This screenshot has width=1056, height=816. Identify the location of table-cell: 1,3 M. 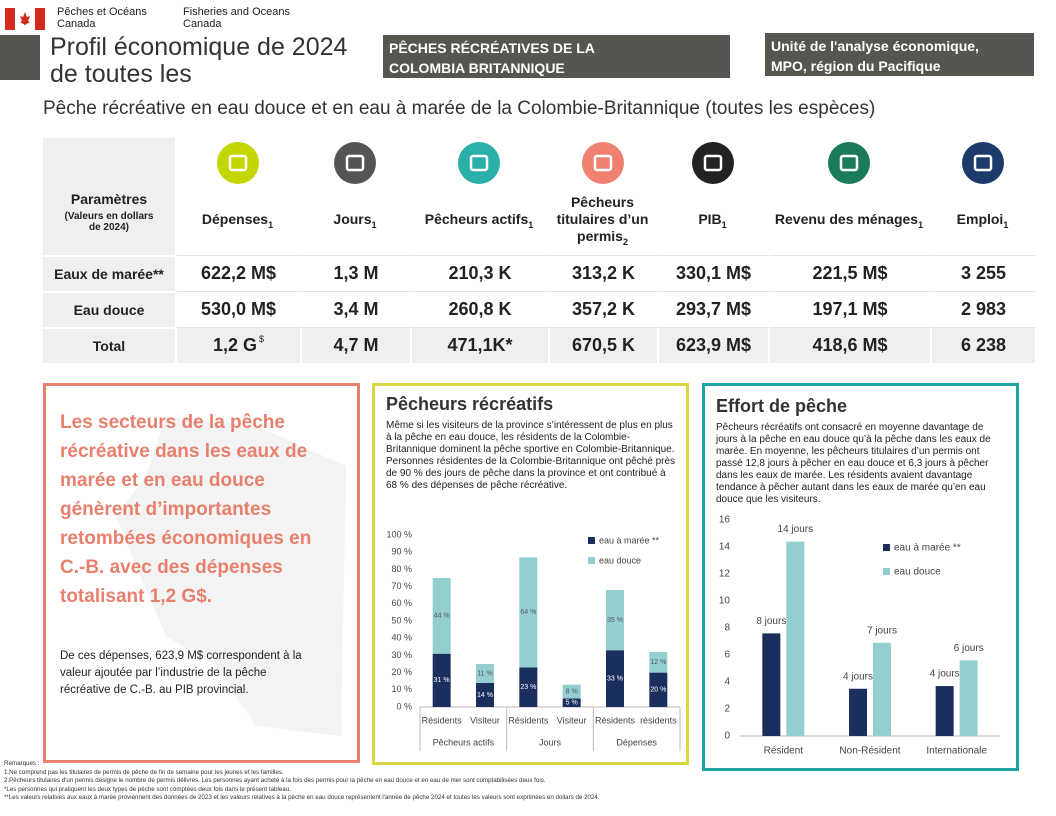
(355, 273).